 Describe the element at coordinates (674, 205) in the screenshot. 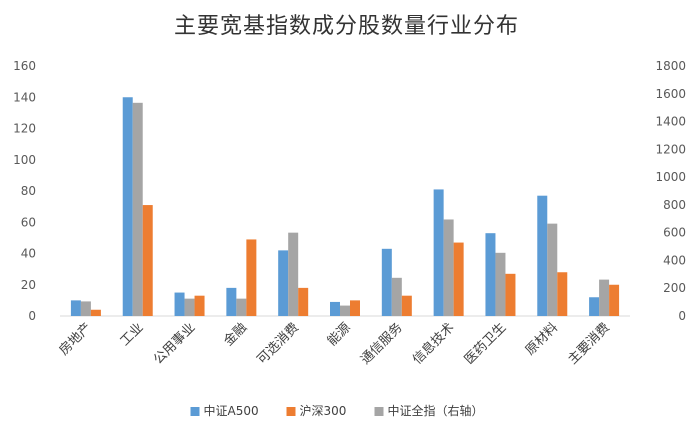

I see `right-axis-tick-label: 800` at that location.